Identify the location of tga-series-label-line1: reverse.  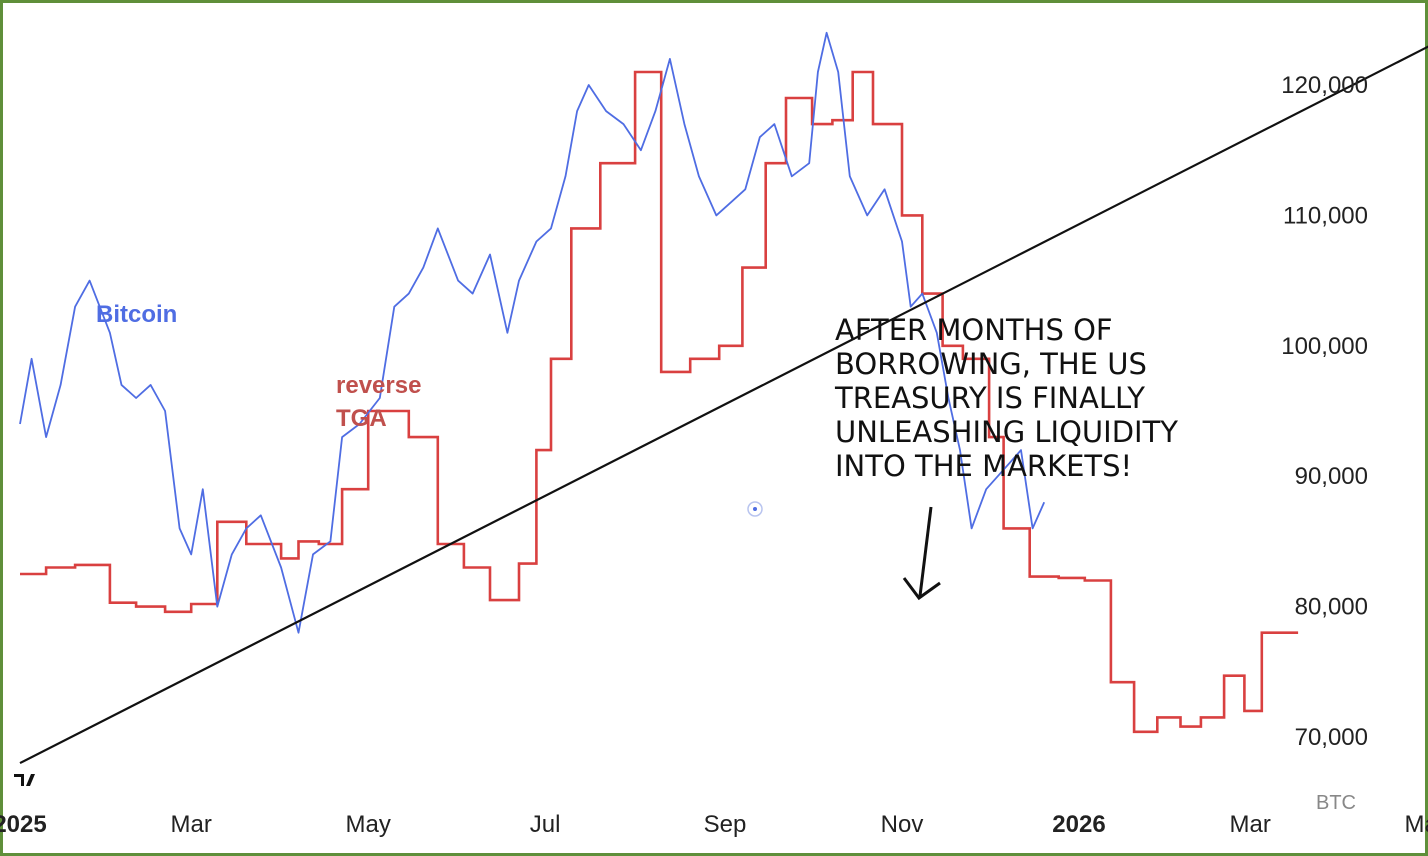
(378, 385).